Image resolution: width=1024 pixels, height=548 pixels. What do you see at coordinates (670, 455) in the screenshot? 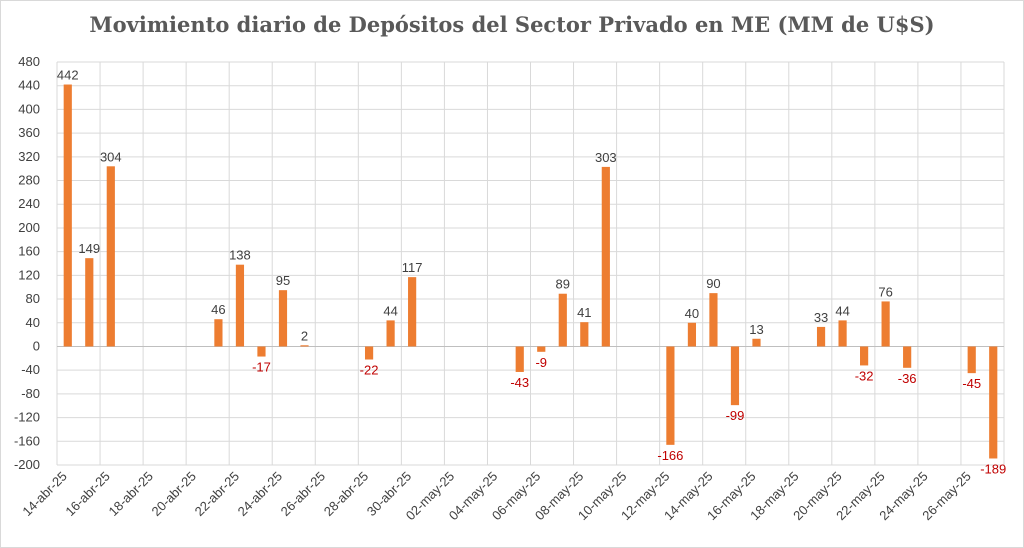
I see `data-label-12-may-25: -166` at bounding box center [670, 455].